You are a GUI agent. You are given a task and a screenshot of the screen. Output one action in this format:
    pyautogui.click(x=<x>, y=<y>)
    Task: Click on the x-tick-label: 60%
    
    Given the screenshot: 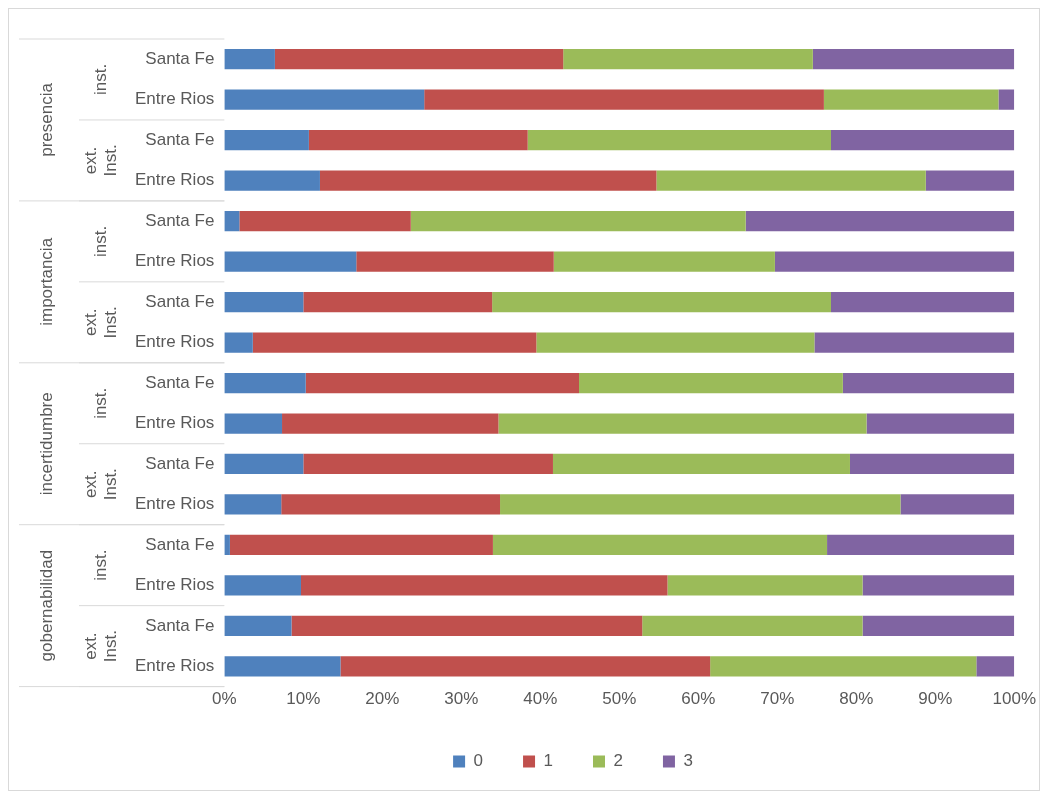 What is the action you would take?
    pyautogui.click(x=698, y=699)
    